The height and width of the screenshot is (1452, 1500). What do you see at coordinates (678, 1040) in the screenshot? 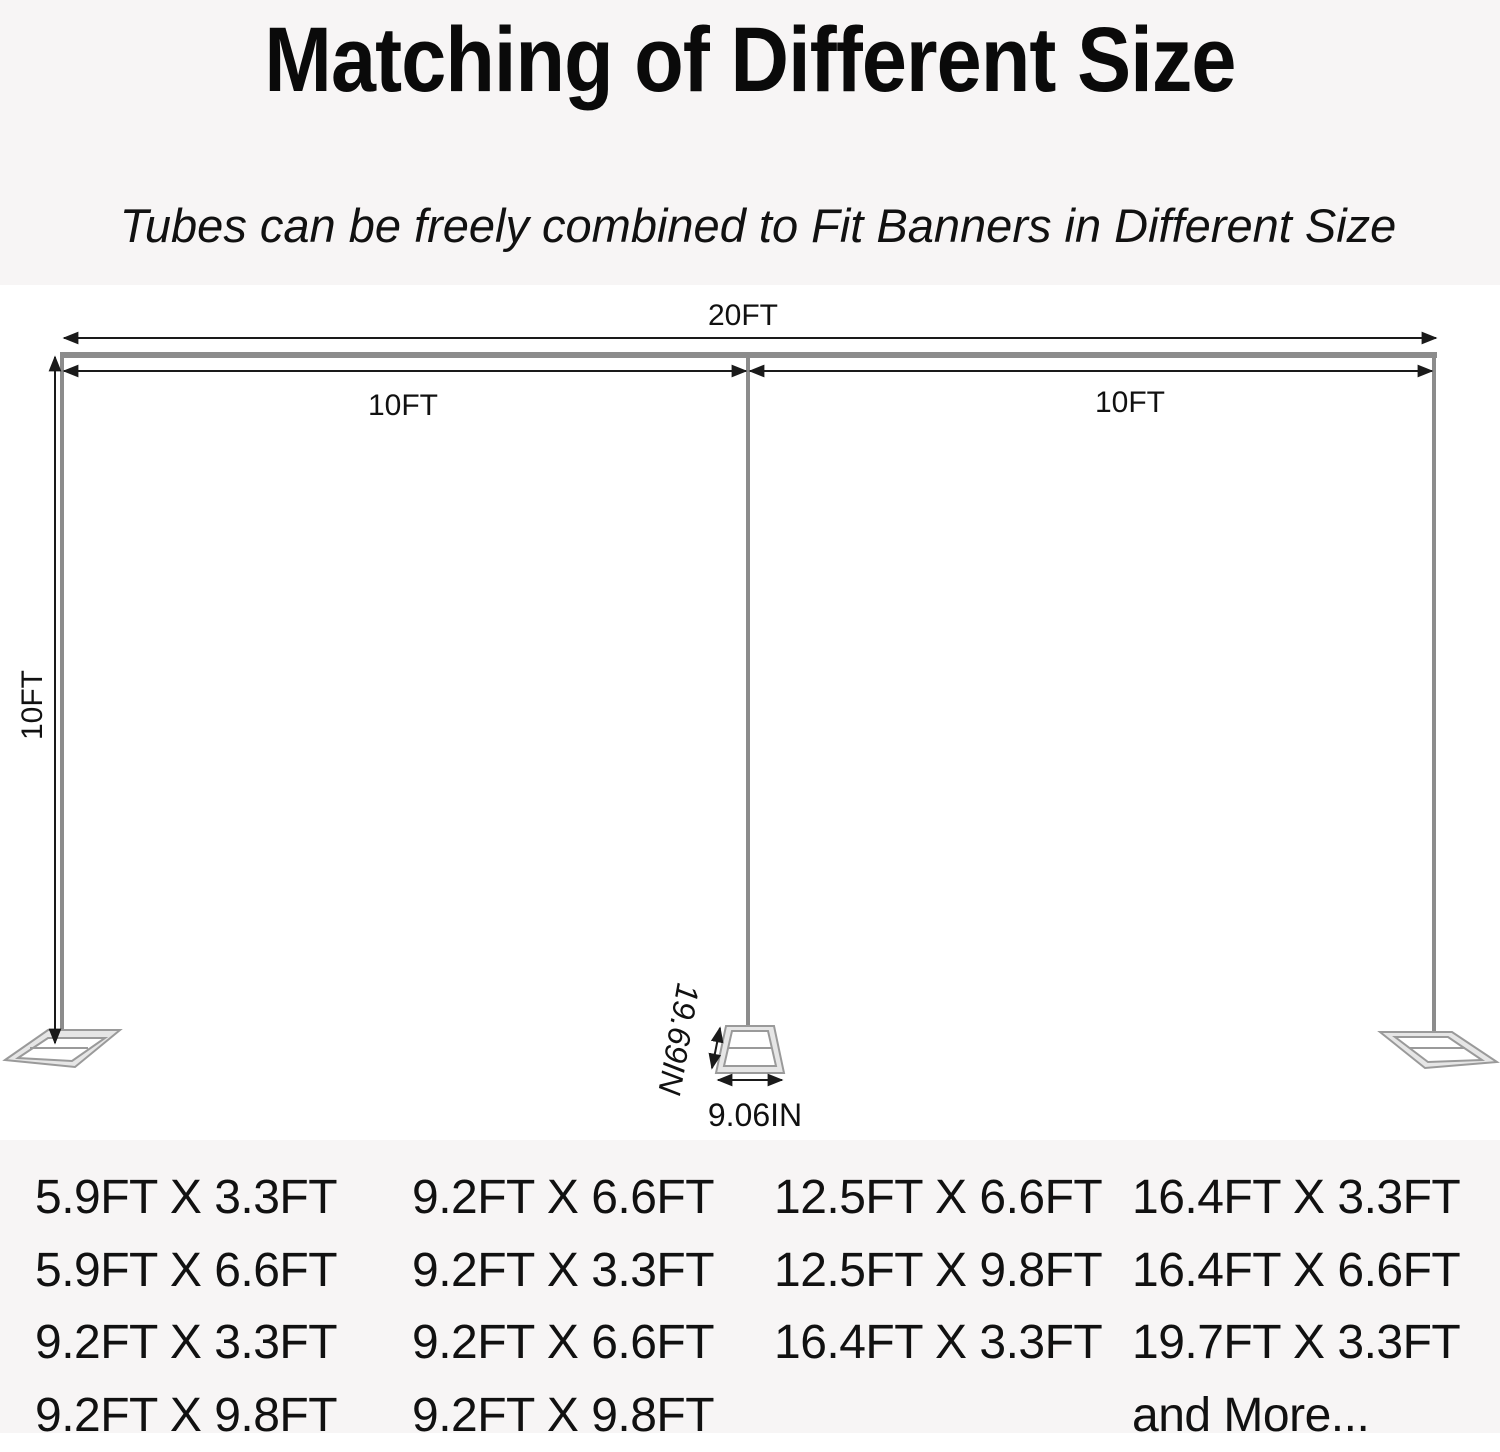
I see `base-length-label: 19.69IN` at bounding box center [678, 1040].